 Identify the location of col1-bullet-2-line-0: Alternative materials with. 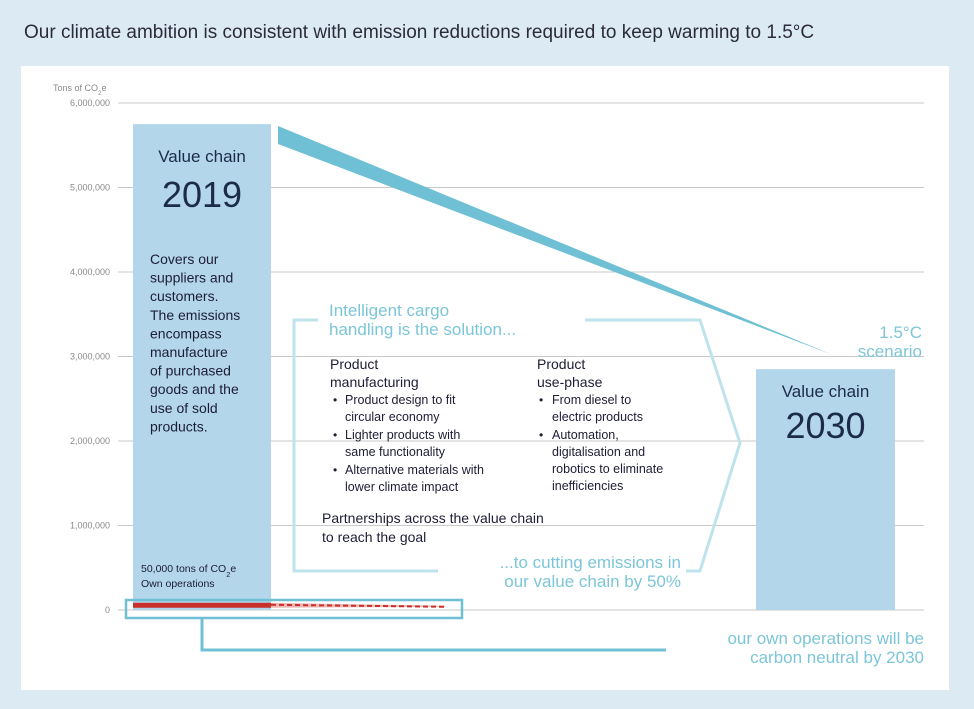
(414, 470).